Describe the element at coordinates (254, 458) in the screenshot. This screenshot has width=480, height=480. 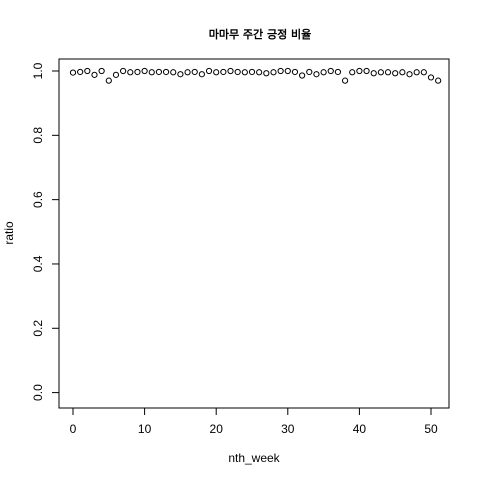
I see `x-axis-label: nth_week` at that location.